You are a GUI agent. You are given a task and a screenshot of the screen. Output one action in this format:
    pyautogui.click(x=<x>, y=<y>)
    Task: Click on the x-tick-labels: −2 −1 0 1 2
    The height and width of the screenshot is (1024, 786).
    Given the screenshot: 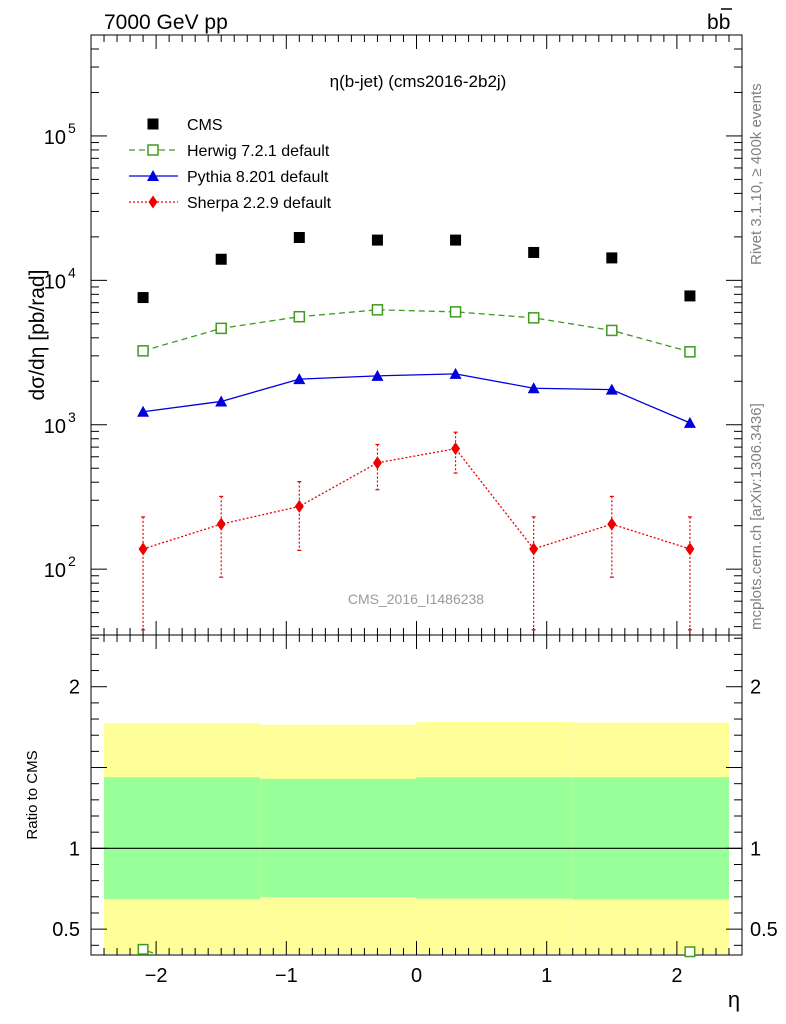 What is the action you would take?
    pyautogui.click(x=414, y=976)
    